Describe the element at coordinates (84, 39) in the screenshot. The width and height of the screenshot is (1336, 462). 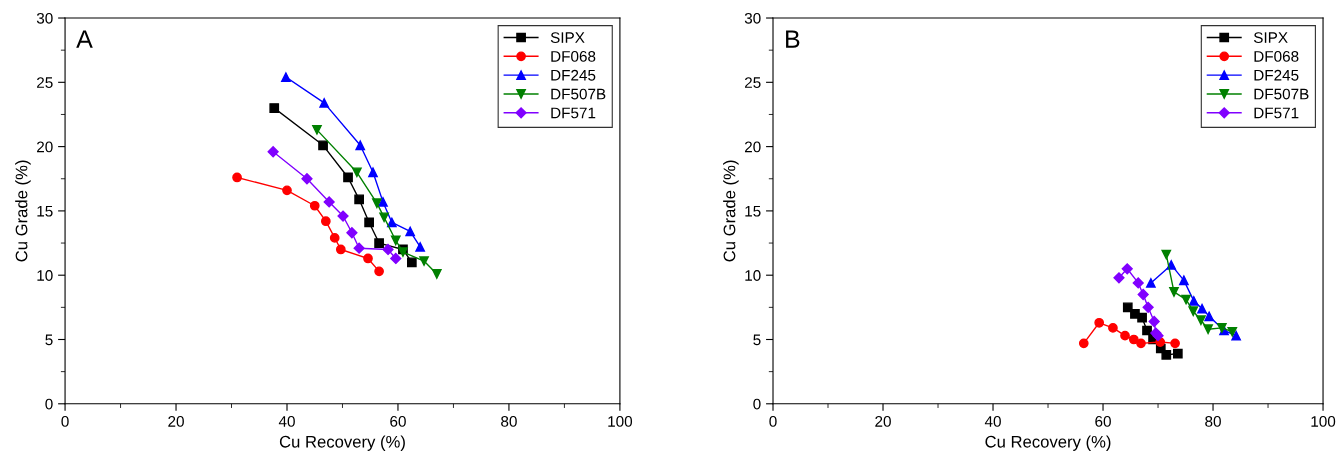
I see `annotation: A` at that location.